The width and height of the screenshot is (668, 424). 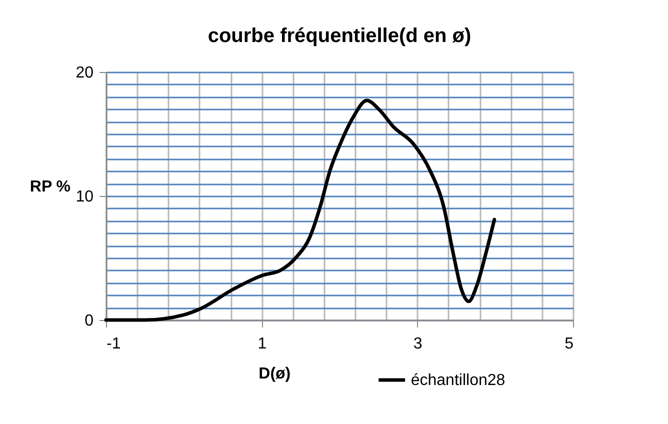 What do you see at coordinates (274, 374) in the screenshot?
I see `x-axis-title: D(ø)` at bounding box center [274, 374].